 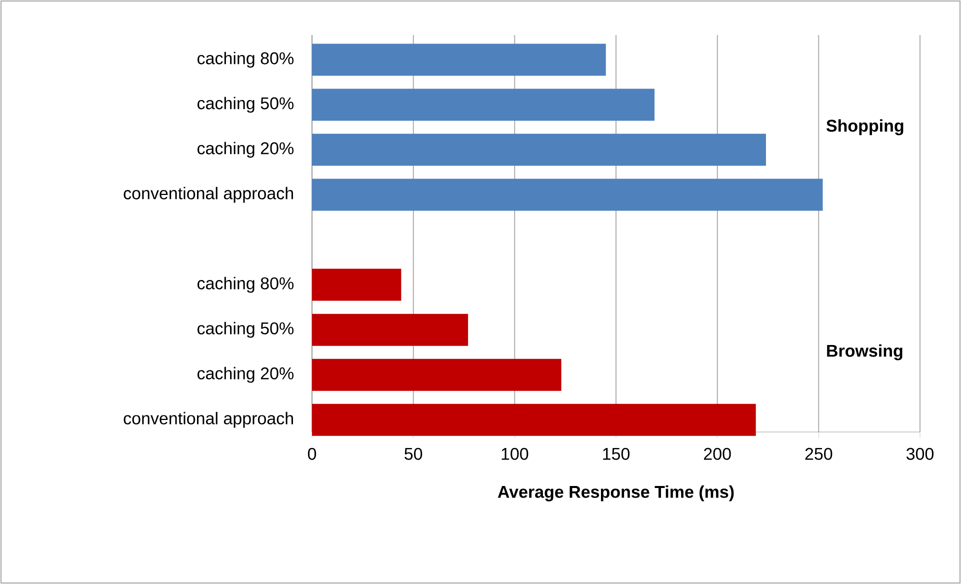 What do you see at coordinates (515, 454) in the screenshot?
I see `x-tick-label: 100` at bounding box center [515, 454].